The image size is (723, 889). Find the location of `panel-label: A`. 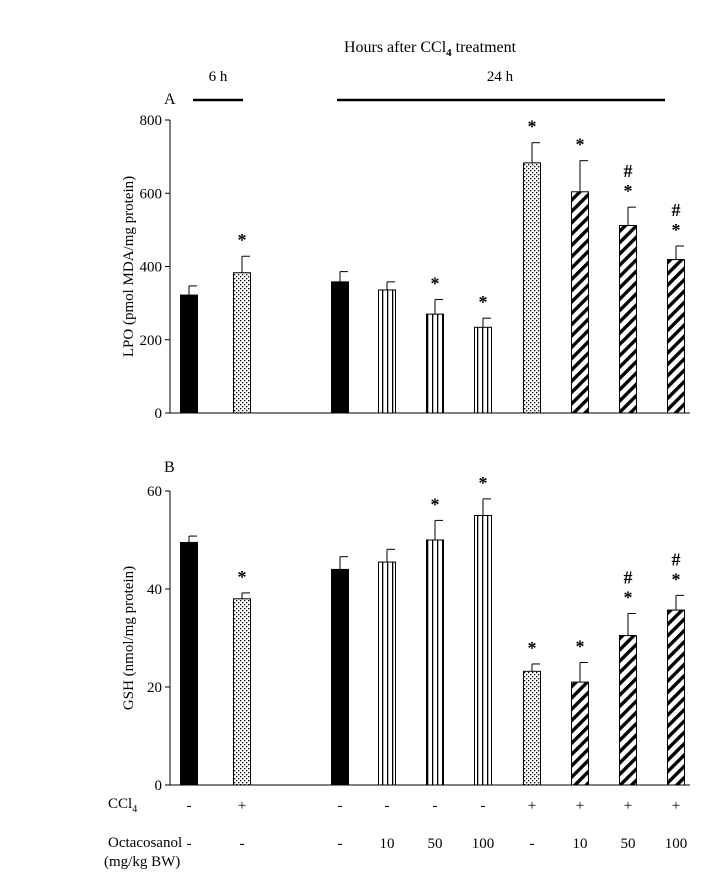

panel-label: A is located at coordinates (170, 99).